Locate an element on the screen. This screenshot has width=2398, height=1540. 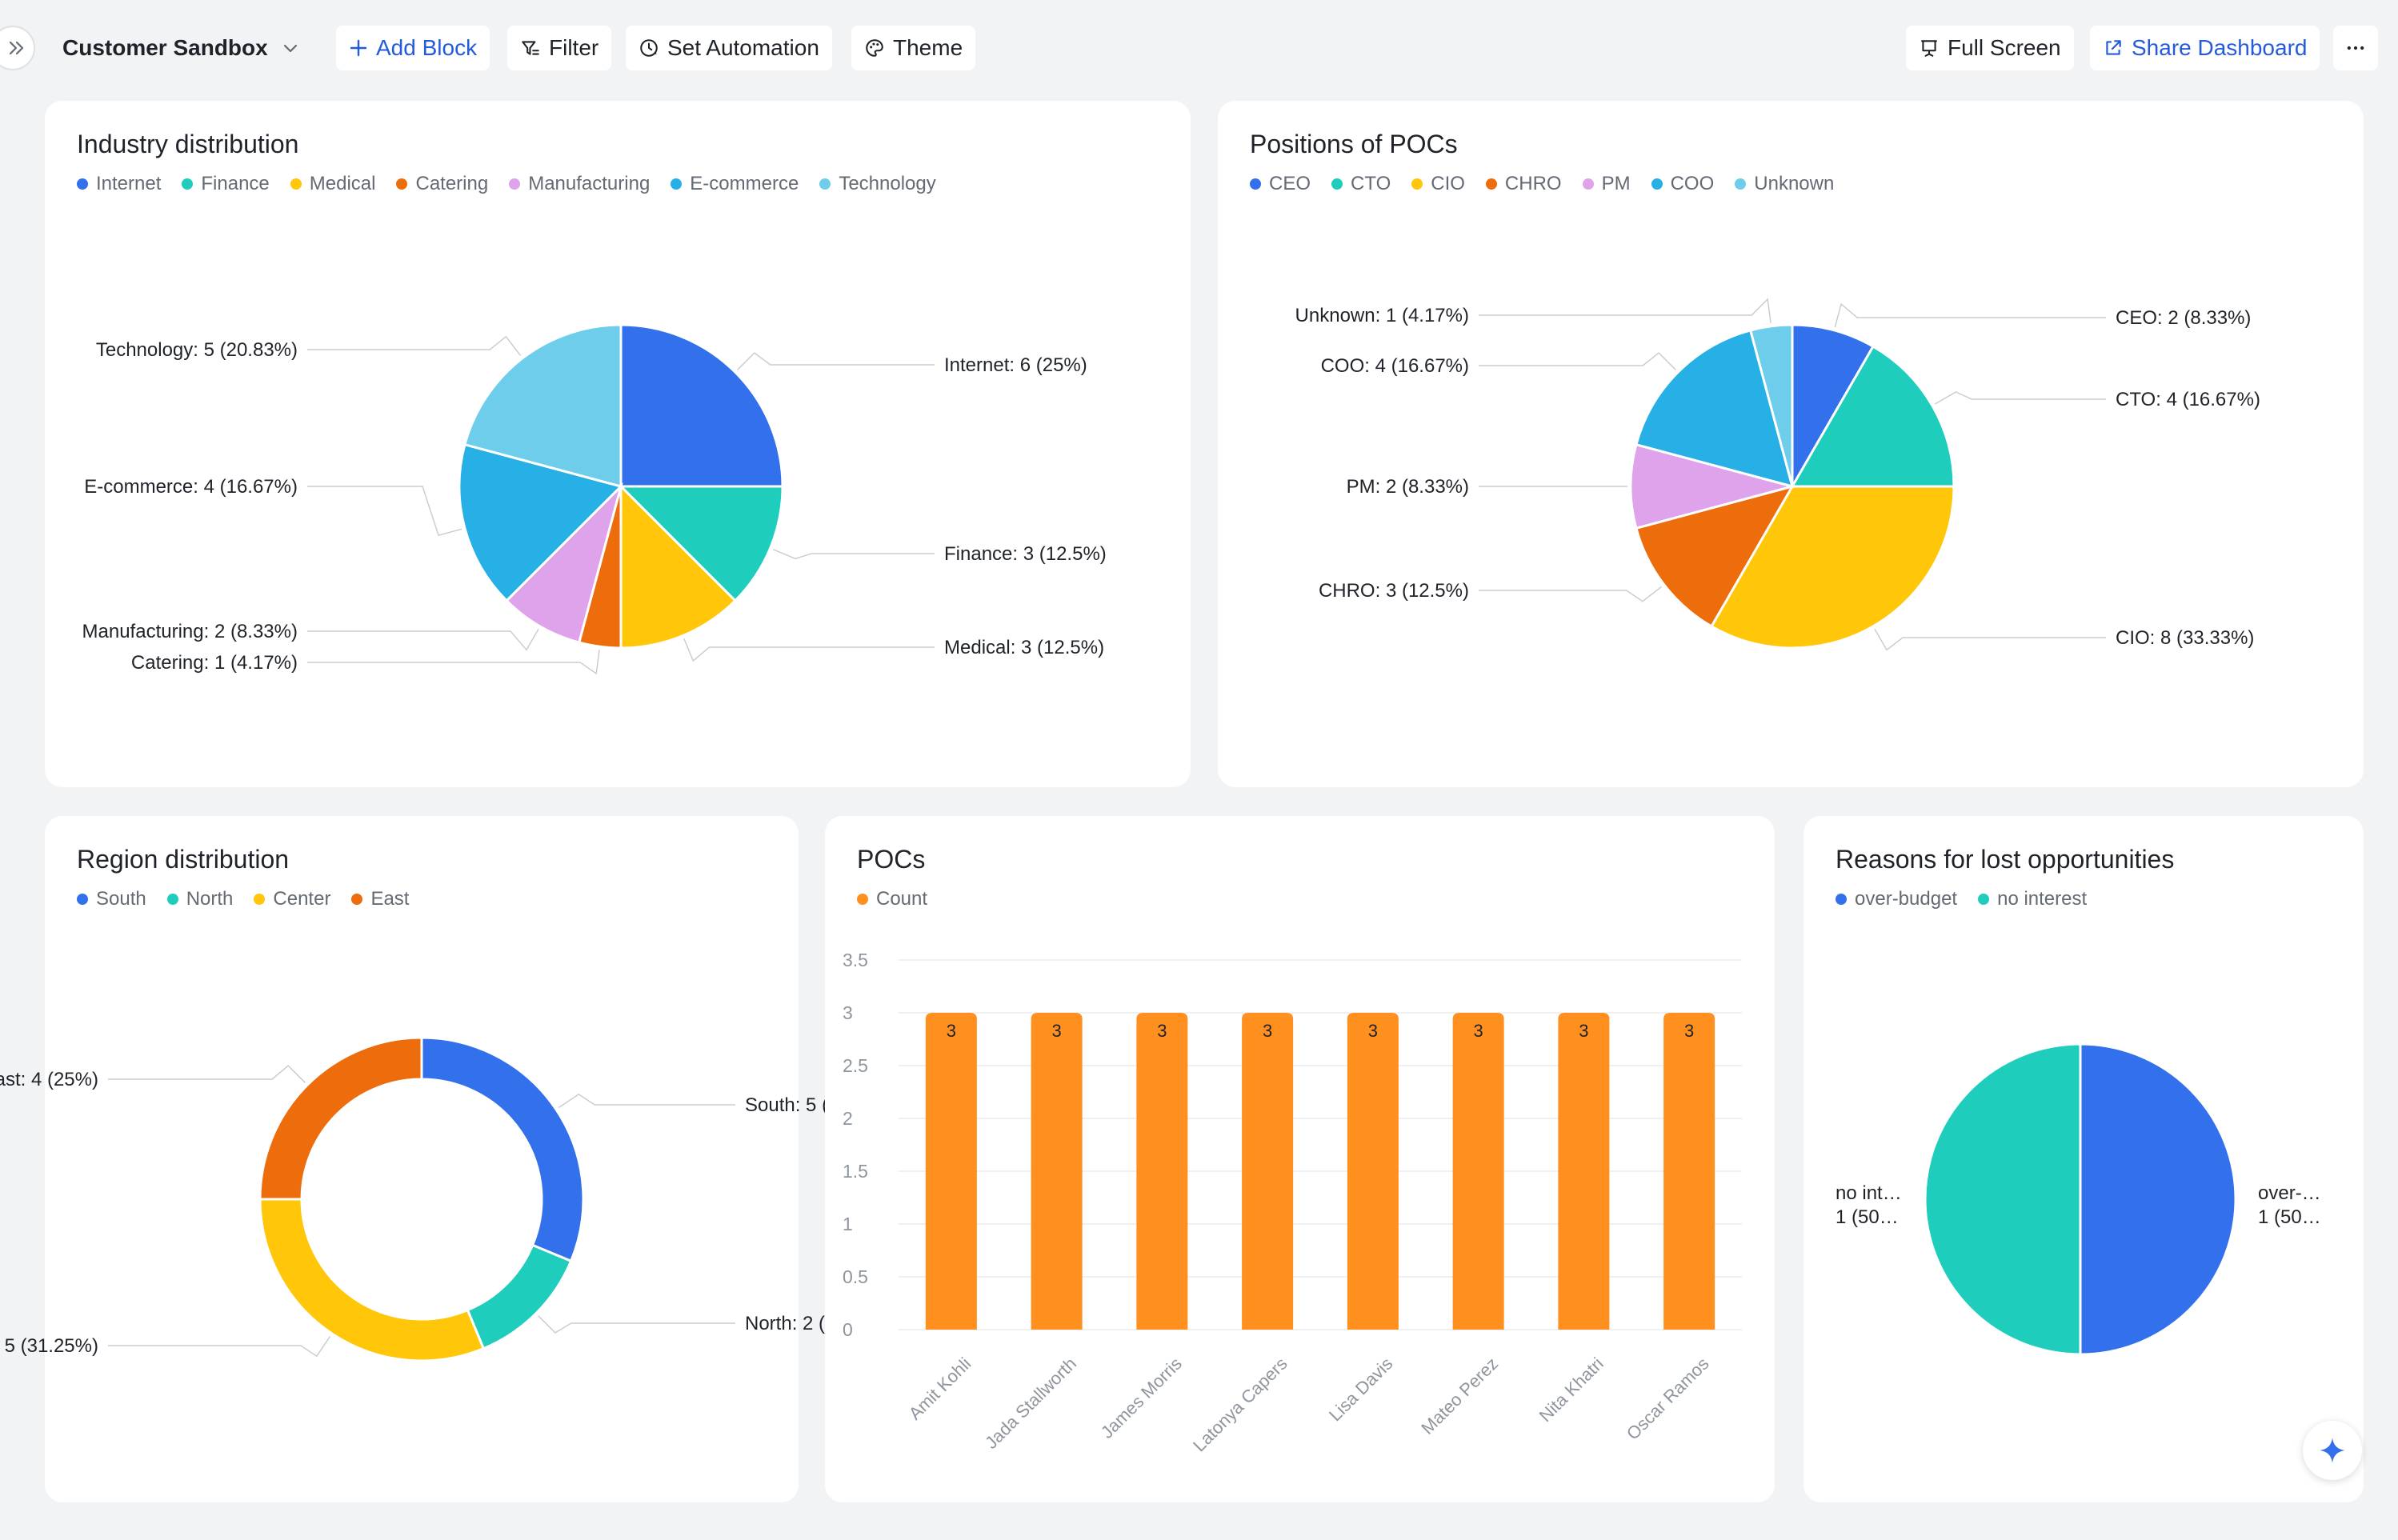
legend-item: Center is located at coordinates (292, 899).